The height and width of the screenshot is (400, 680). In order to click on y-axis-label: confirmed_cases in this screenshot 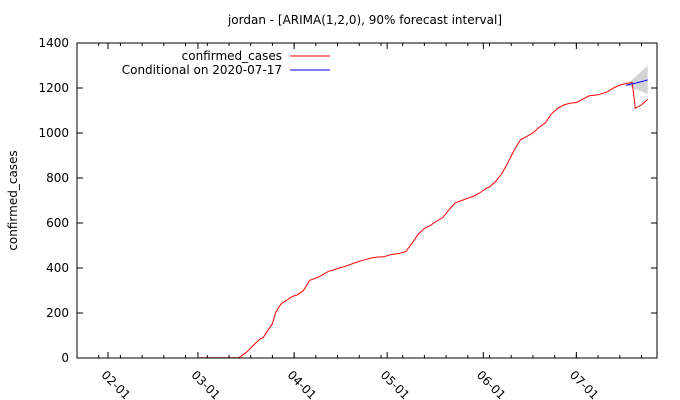, I will do `click(13, 200)`.